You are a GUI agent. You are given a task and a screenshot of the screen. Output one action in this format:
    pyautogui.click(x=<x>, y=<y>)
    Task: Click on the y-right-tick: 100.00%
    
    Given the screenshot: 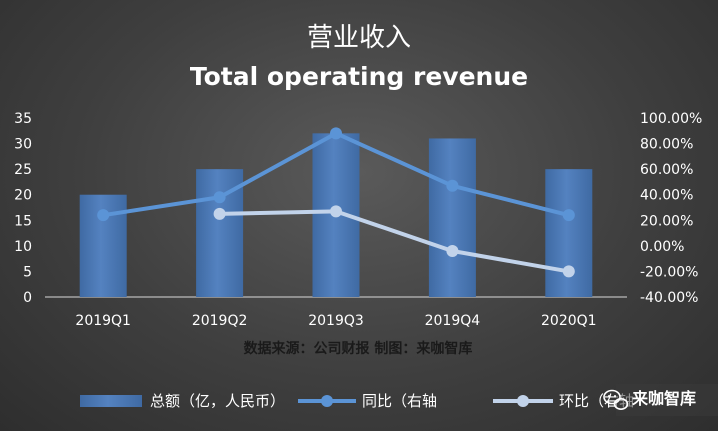 What is the action you would take?
    pyautogui.click(x=671, y=119)
    